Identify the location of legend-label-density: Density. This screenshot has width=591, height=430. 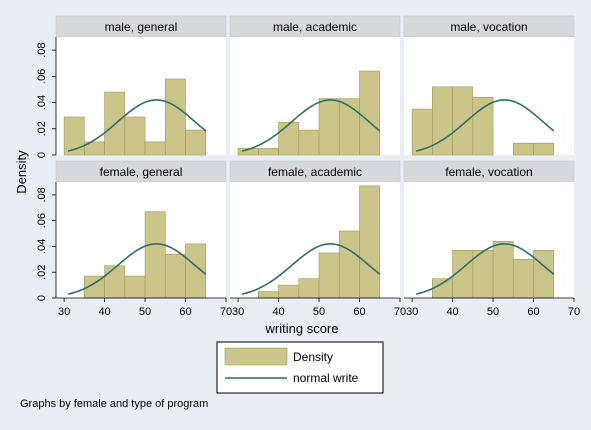
(313, 357).